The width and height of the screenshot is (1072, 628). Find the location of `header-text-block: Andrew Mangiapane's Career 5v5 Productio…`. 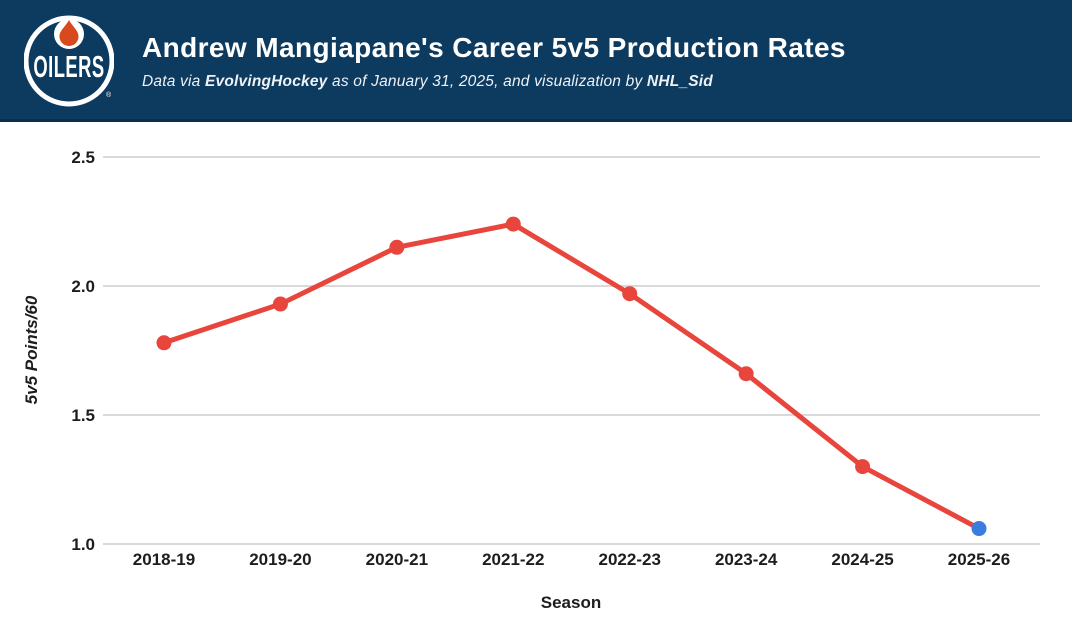

header-text-block: Andrew Mangiapane's Career 5v5 Productio… is located at coordinates (494, 59).